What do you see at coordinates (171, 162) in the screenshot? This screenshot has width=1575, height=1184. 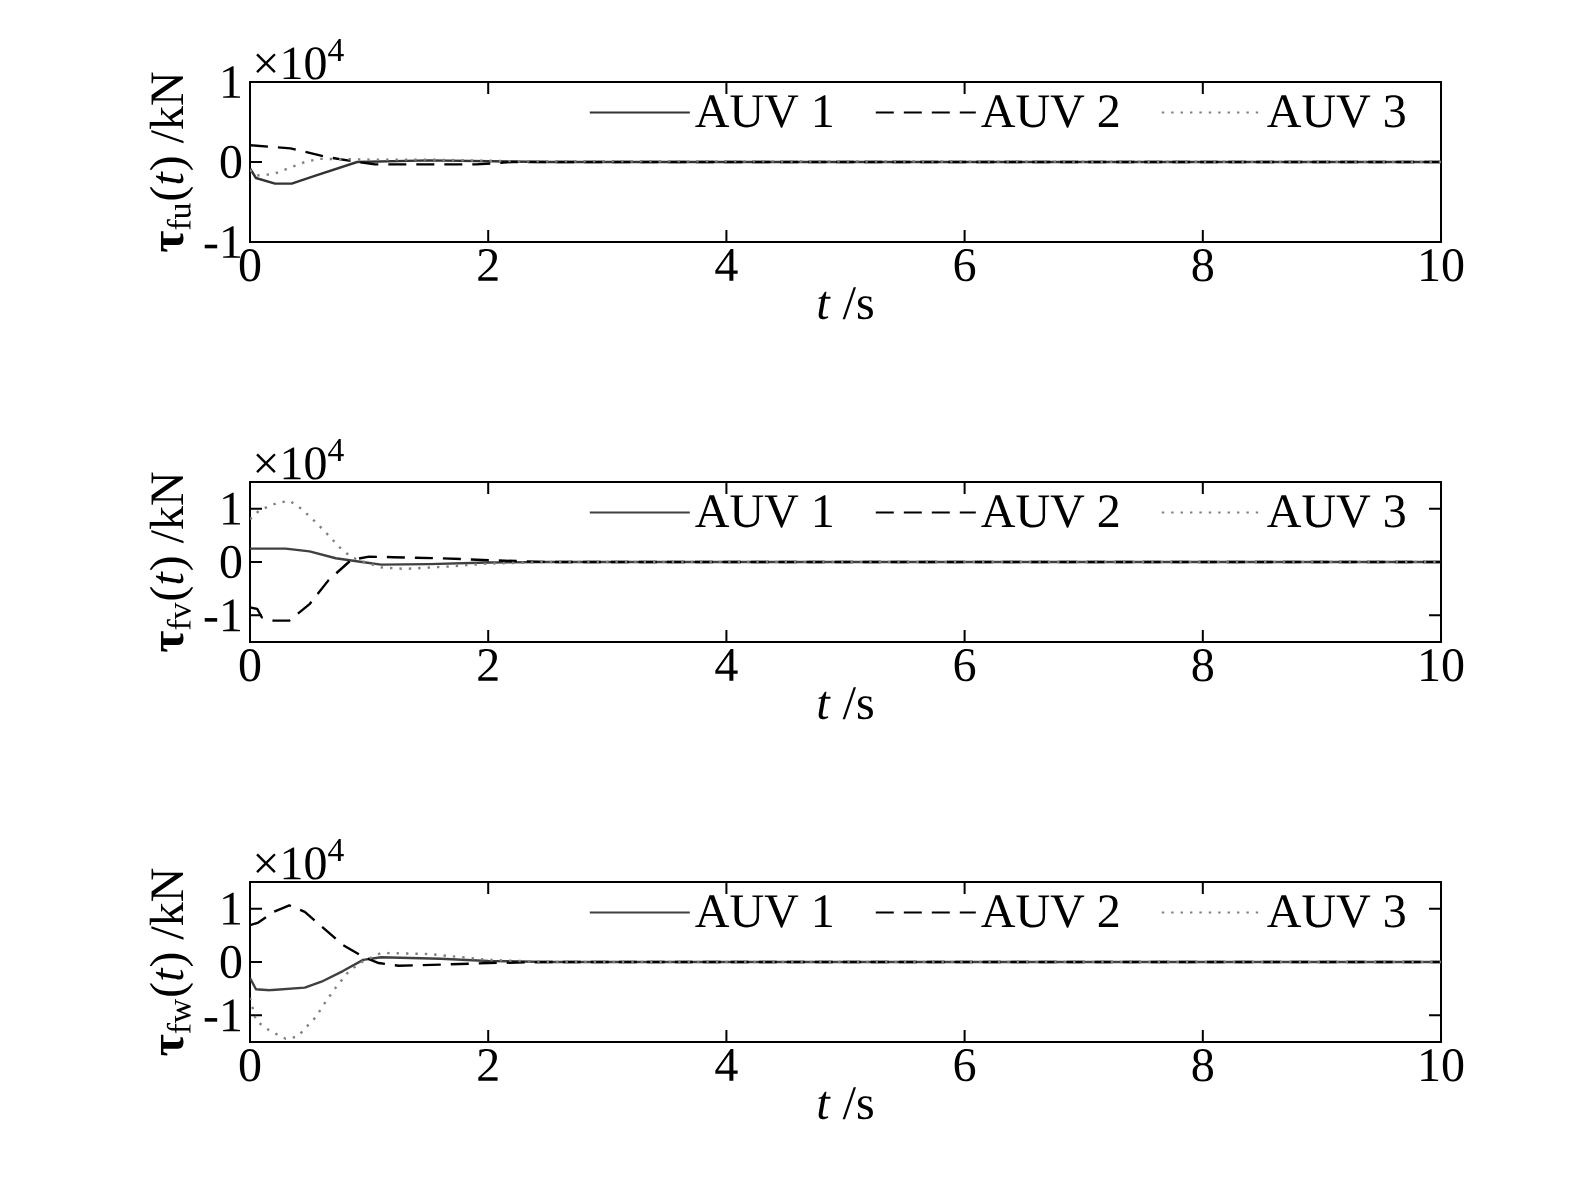 I see `y-axis-title: τ$_{fu}$(t) /kN` at bounding box center [171, 162].